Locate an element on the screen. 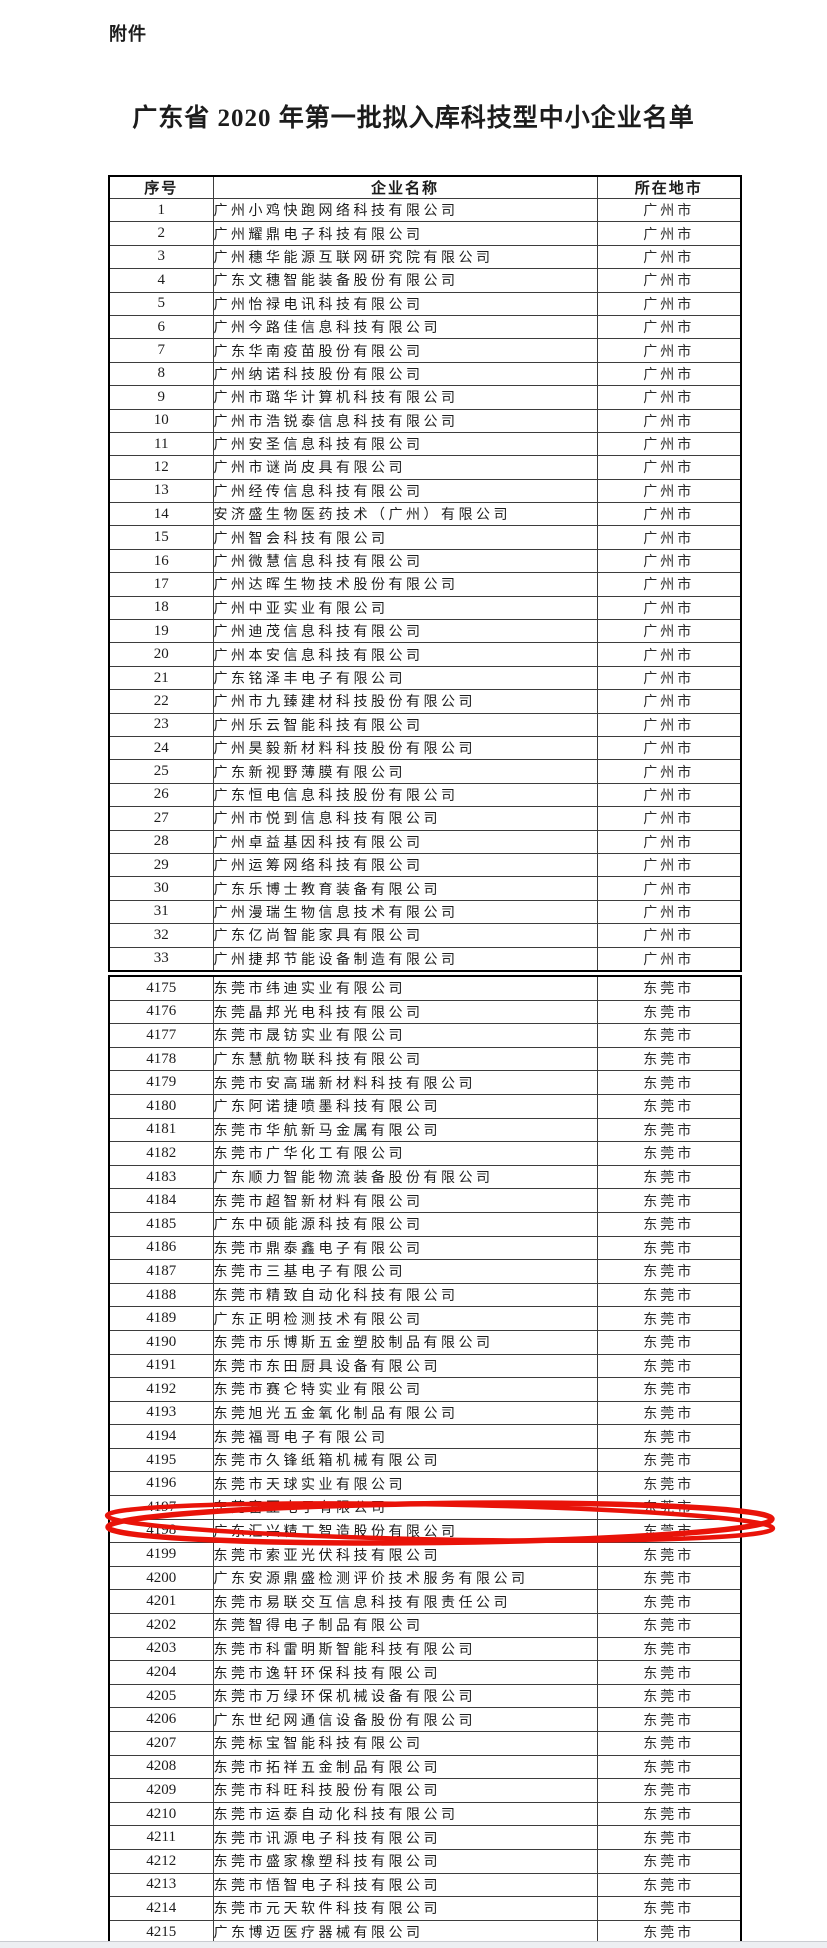  row-serial: 16 is located at coordinates (161, 561).